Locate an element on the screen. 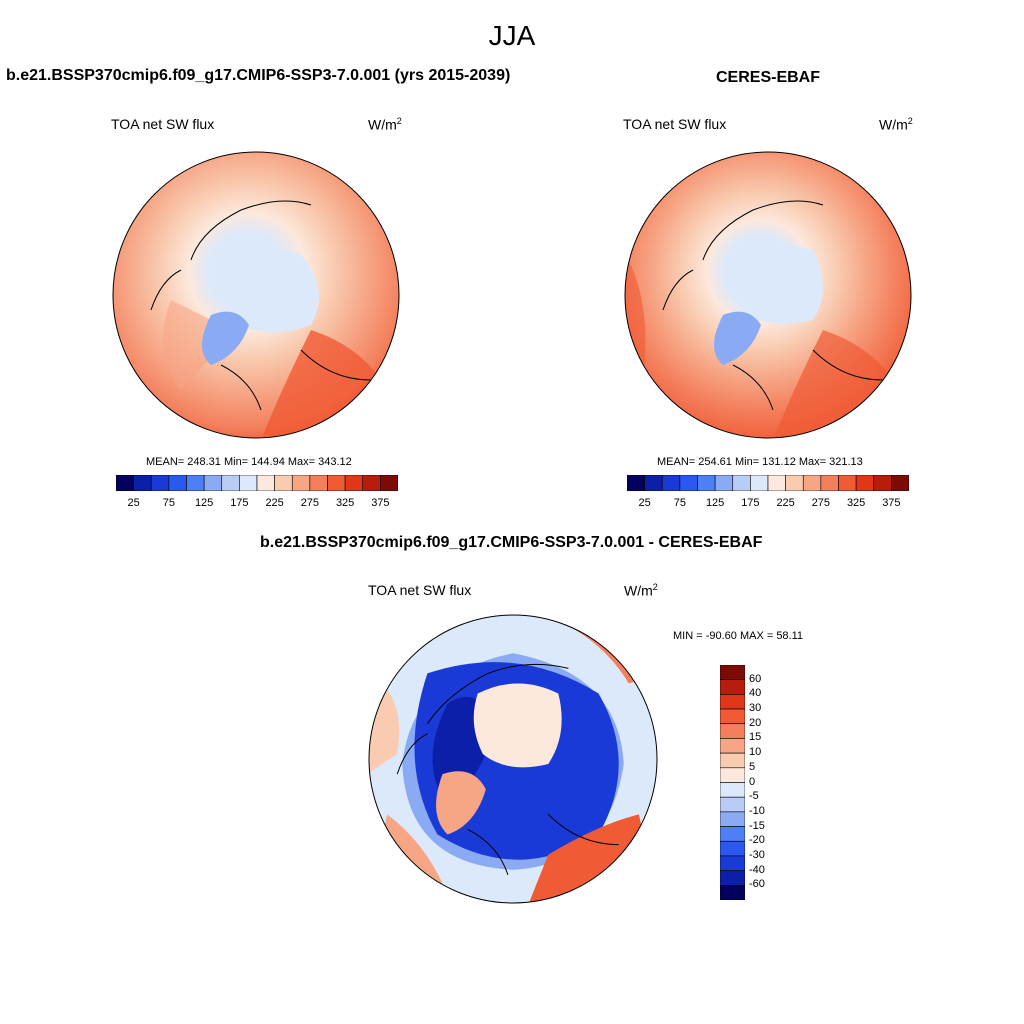 Image resolution: width=1024 pixels, height=1024 pixels. diff-colorbar-tick-label: -15 is located at coordinates (757, 825).